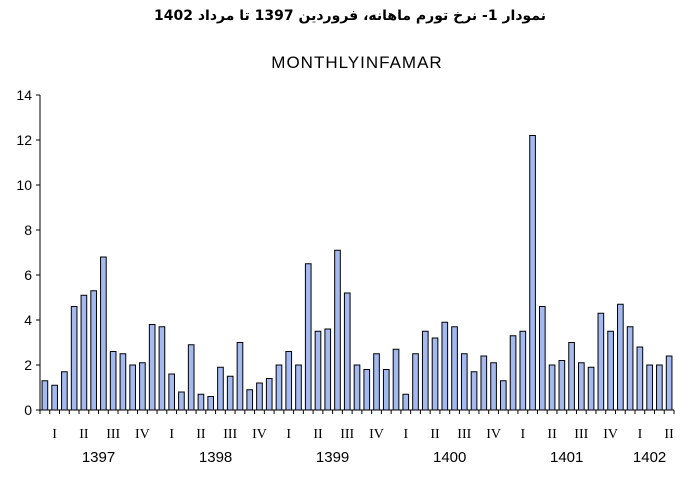 The image size is (700, 481). What do you see at coordinates (28, 275) in the screenshot?
I see `y-tick-label: 6` at bounding box center [28, 275].